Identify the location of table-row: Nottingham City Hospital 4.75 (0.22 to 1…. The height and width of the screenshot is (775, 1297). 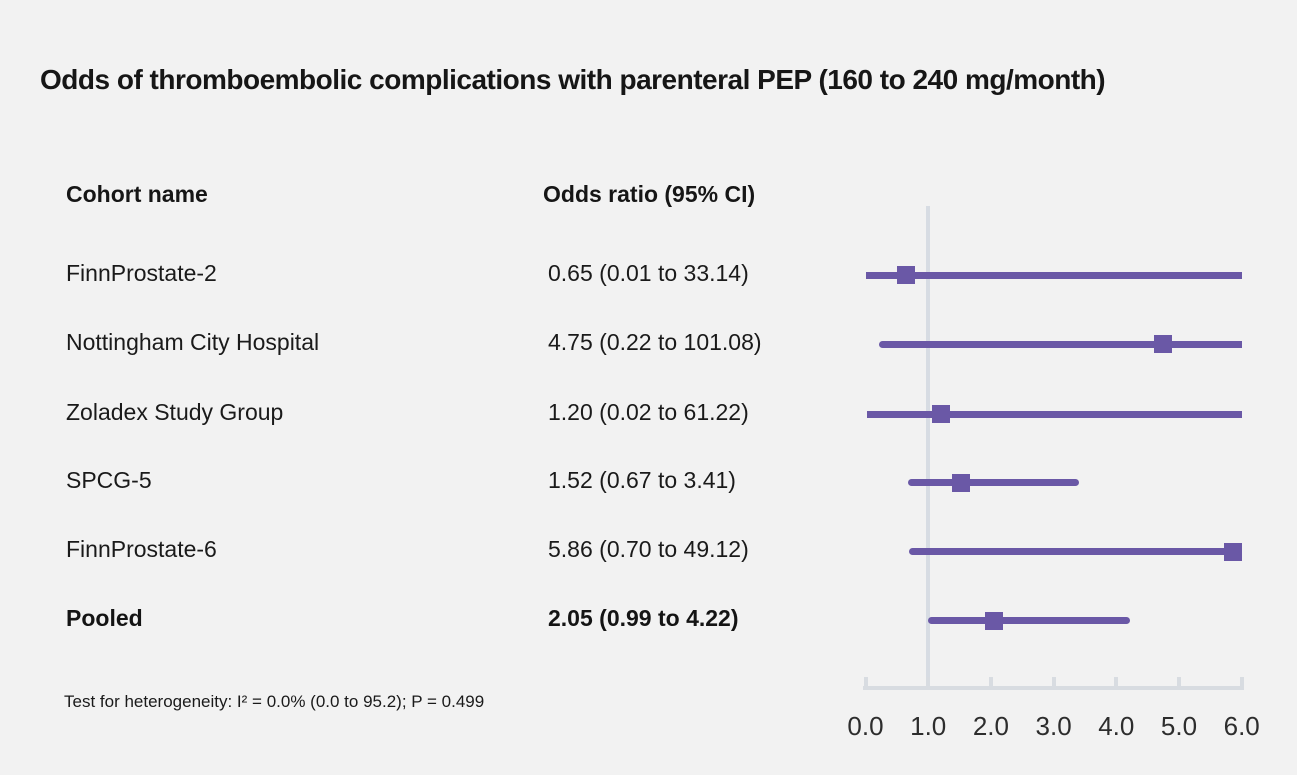
(430, 344).